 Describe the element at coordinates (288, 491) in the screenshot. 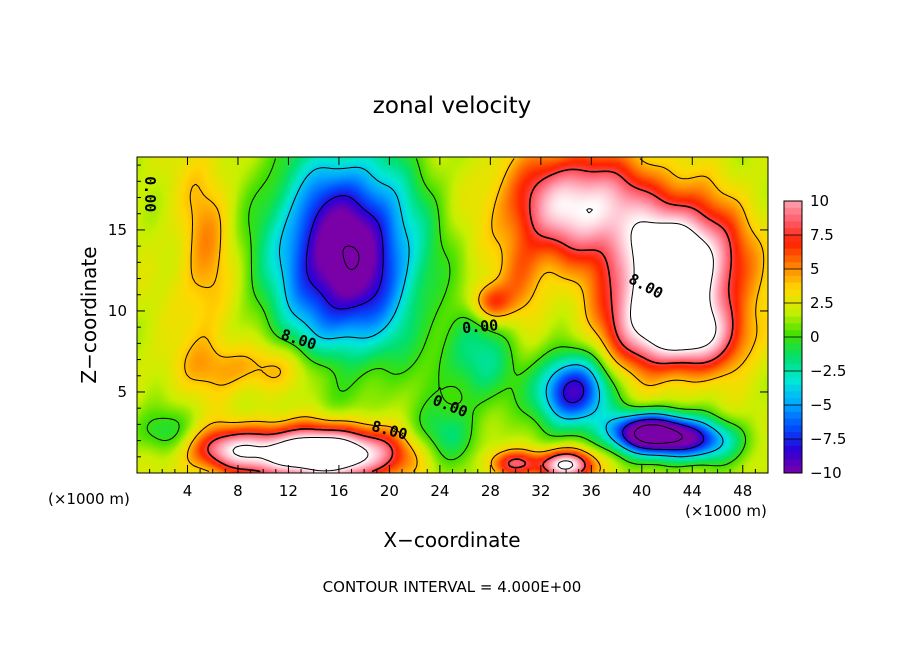

I see `x-tick-label: 12` at that location.